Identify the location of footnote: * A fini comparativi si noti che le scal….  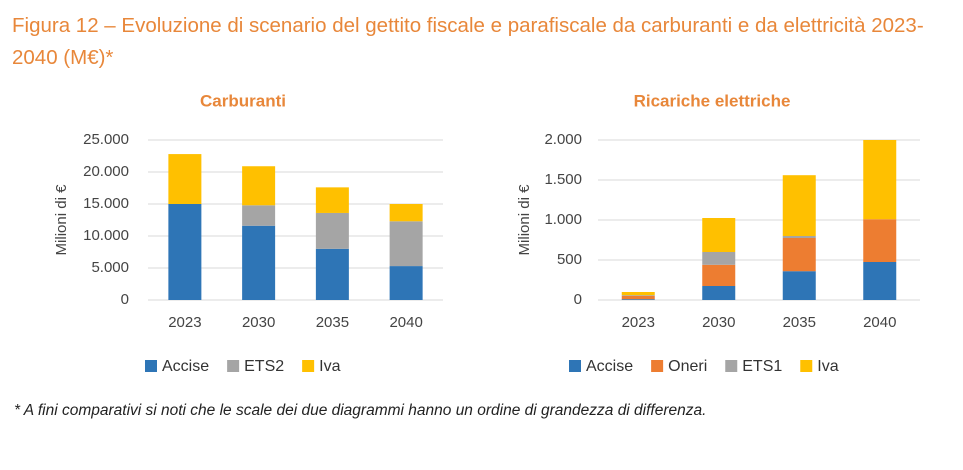
(360, 410).